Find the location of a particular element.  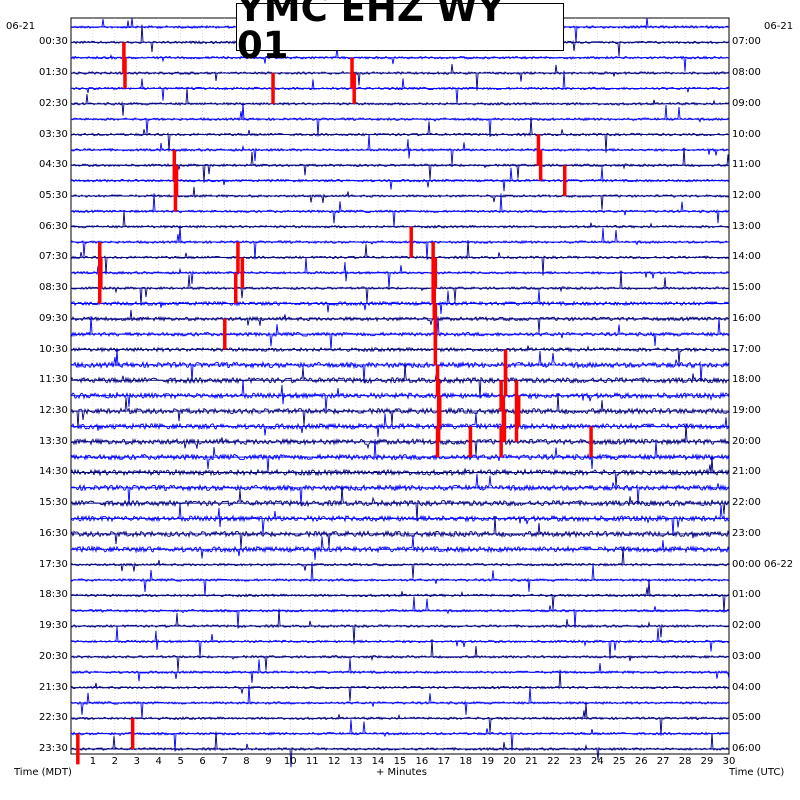

x-tick-label: 23 is located at coordinates (575, 761).